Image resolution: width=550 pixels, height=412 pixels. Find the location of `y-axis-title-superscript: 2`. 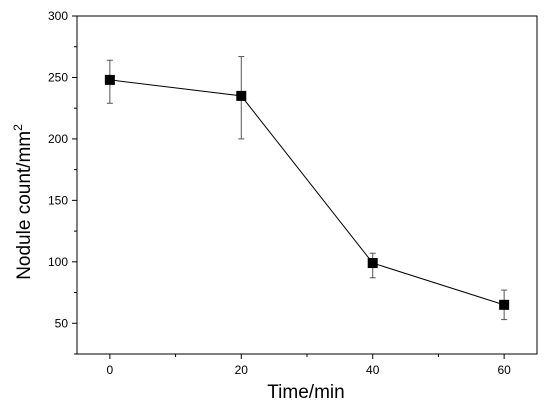

y-axis-title-superscript: 2 is located at coordinates (18, 127).